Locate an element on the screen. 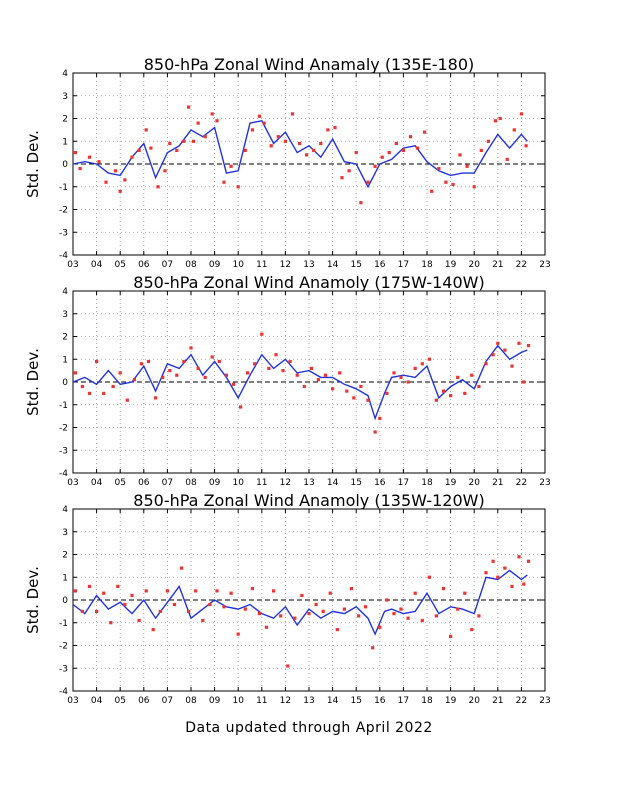 Image resolution: width=618 pixels, height=800 pixels. series-line is located at coordinates (300, 382).